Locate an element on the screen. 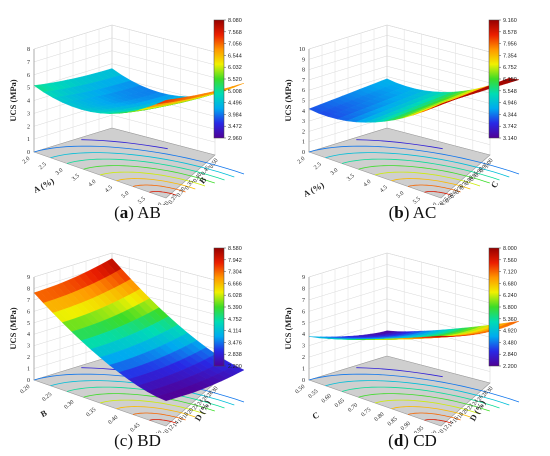 This screenshot has height=456, width=550. colorbar-tick-label: 2.960 is located at coordinates (235, 139).